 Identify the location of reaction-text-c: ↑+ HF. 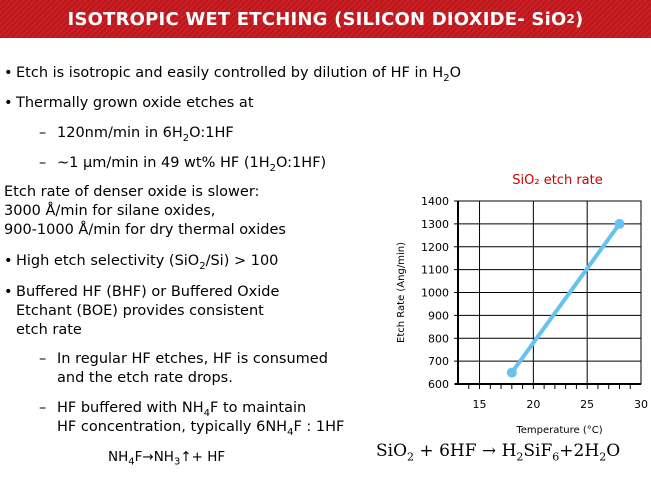
(203, 457).